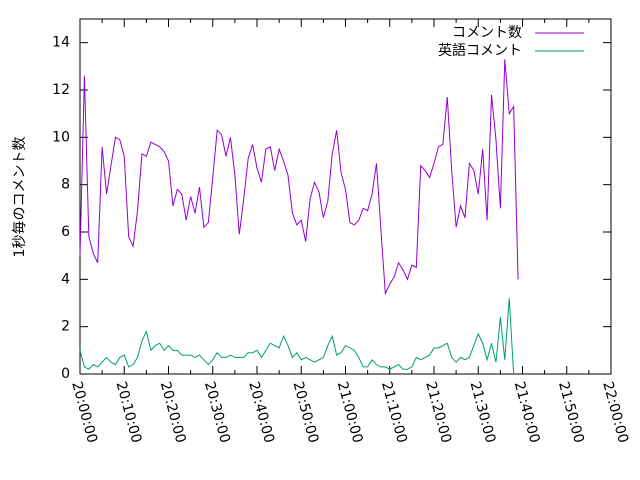 Image resolution: width=640 pixels, height=480 pixels. I want to click on y-tick-label: 12, so click(61, 90).